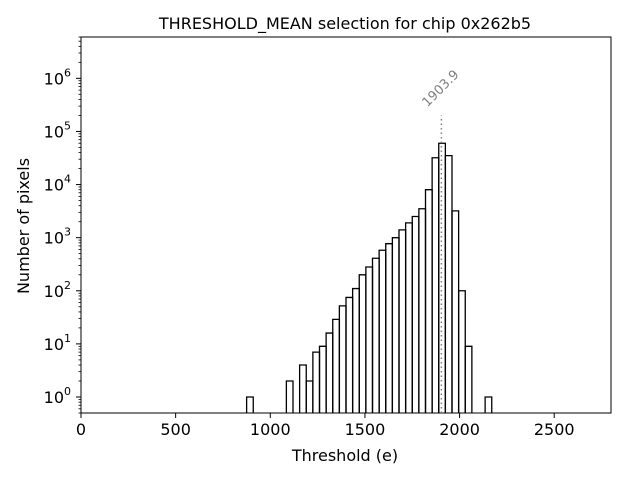 This screenshot has width=640, height=484. Describe the element at coordinates (57, 77) in the screenshot. I see `y-tick-label: 10⁶` at that location.